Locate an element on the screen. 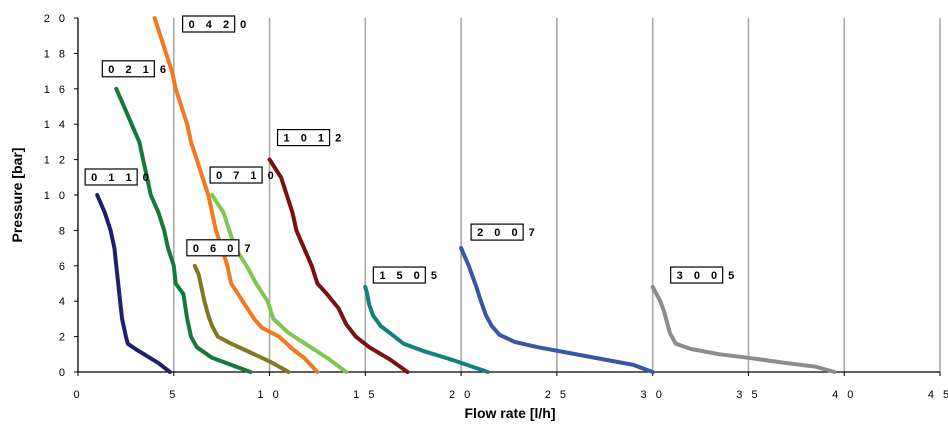 This screenshot has height=426, width=948. series-label: 0 2 1 6 is located at coordinates (135, 69).